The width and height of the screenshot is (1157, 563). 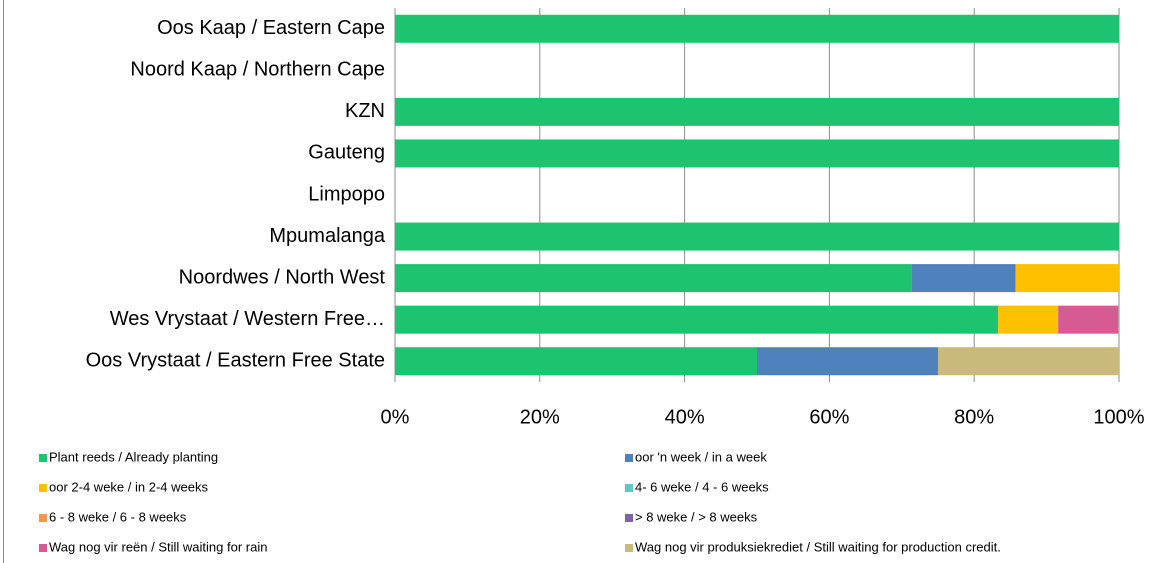 What do you see at coordinates (540, 417) in the screenshot?
I see `x-tick-label: 20%` at bounding box center [540, 417].